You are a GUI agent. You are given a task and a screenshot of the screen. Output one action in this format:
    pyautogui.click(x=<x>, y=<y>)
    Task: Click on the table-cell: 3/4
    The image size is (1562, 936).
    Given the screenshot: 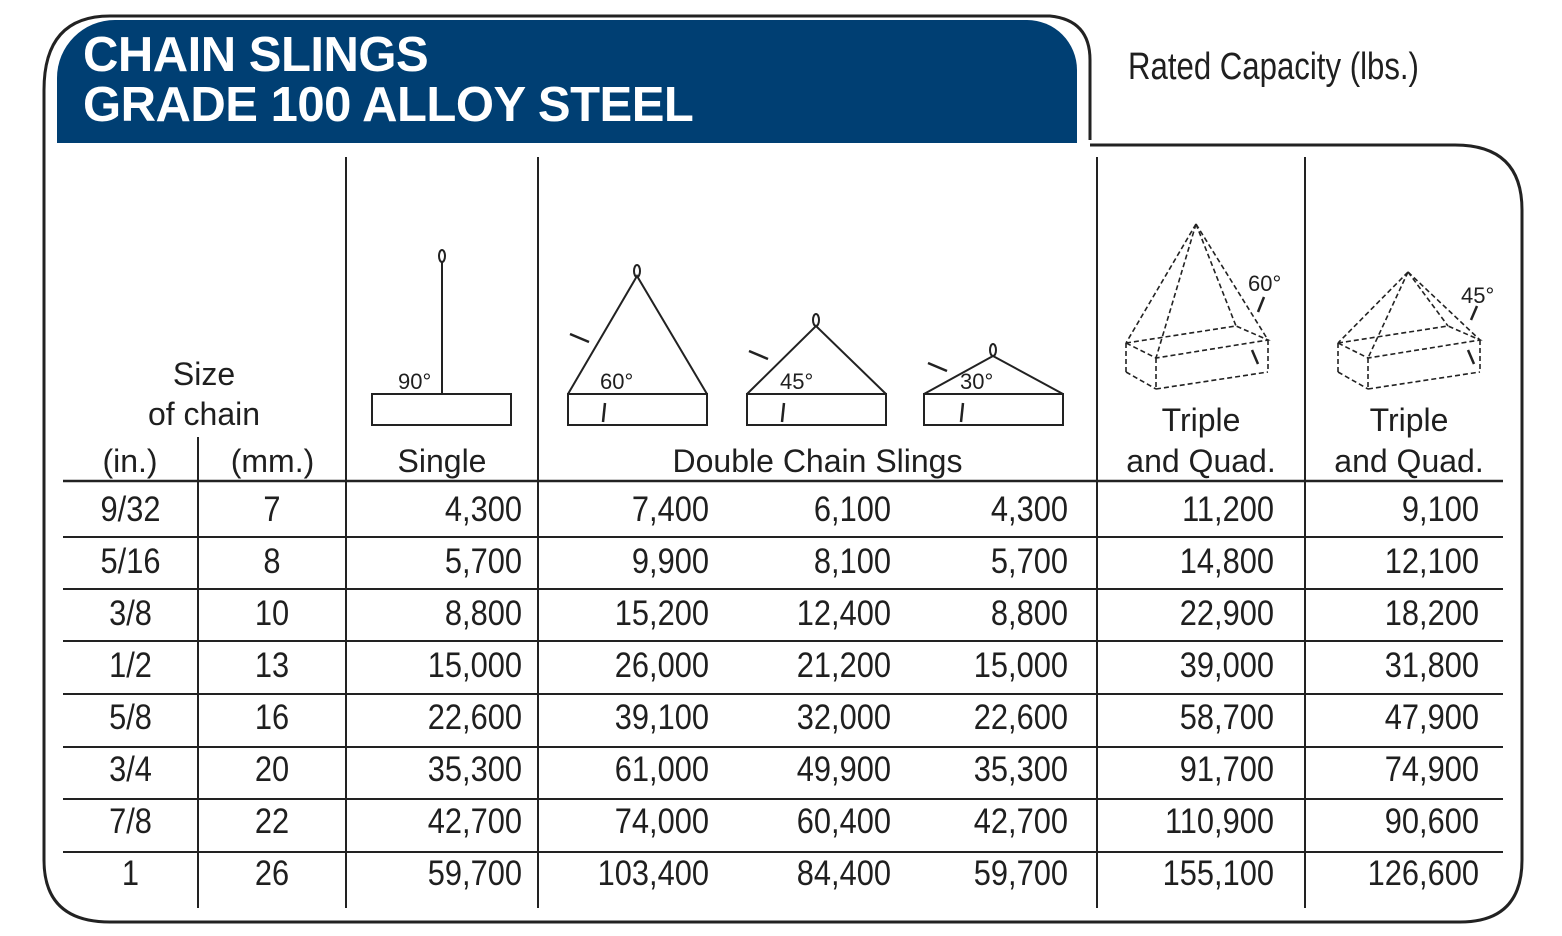 What is the action you would take?
    pyautogui.click(x=130, y=769)
    